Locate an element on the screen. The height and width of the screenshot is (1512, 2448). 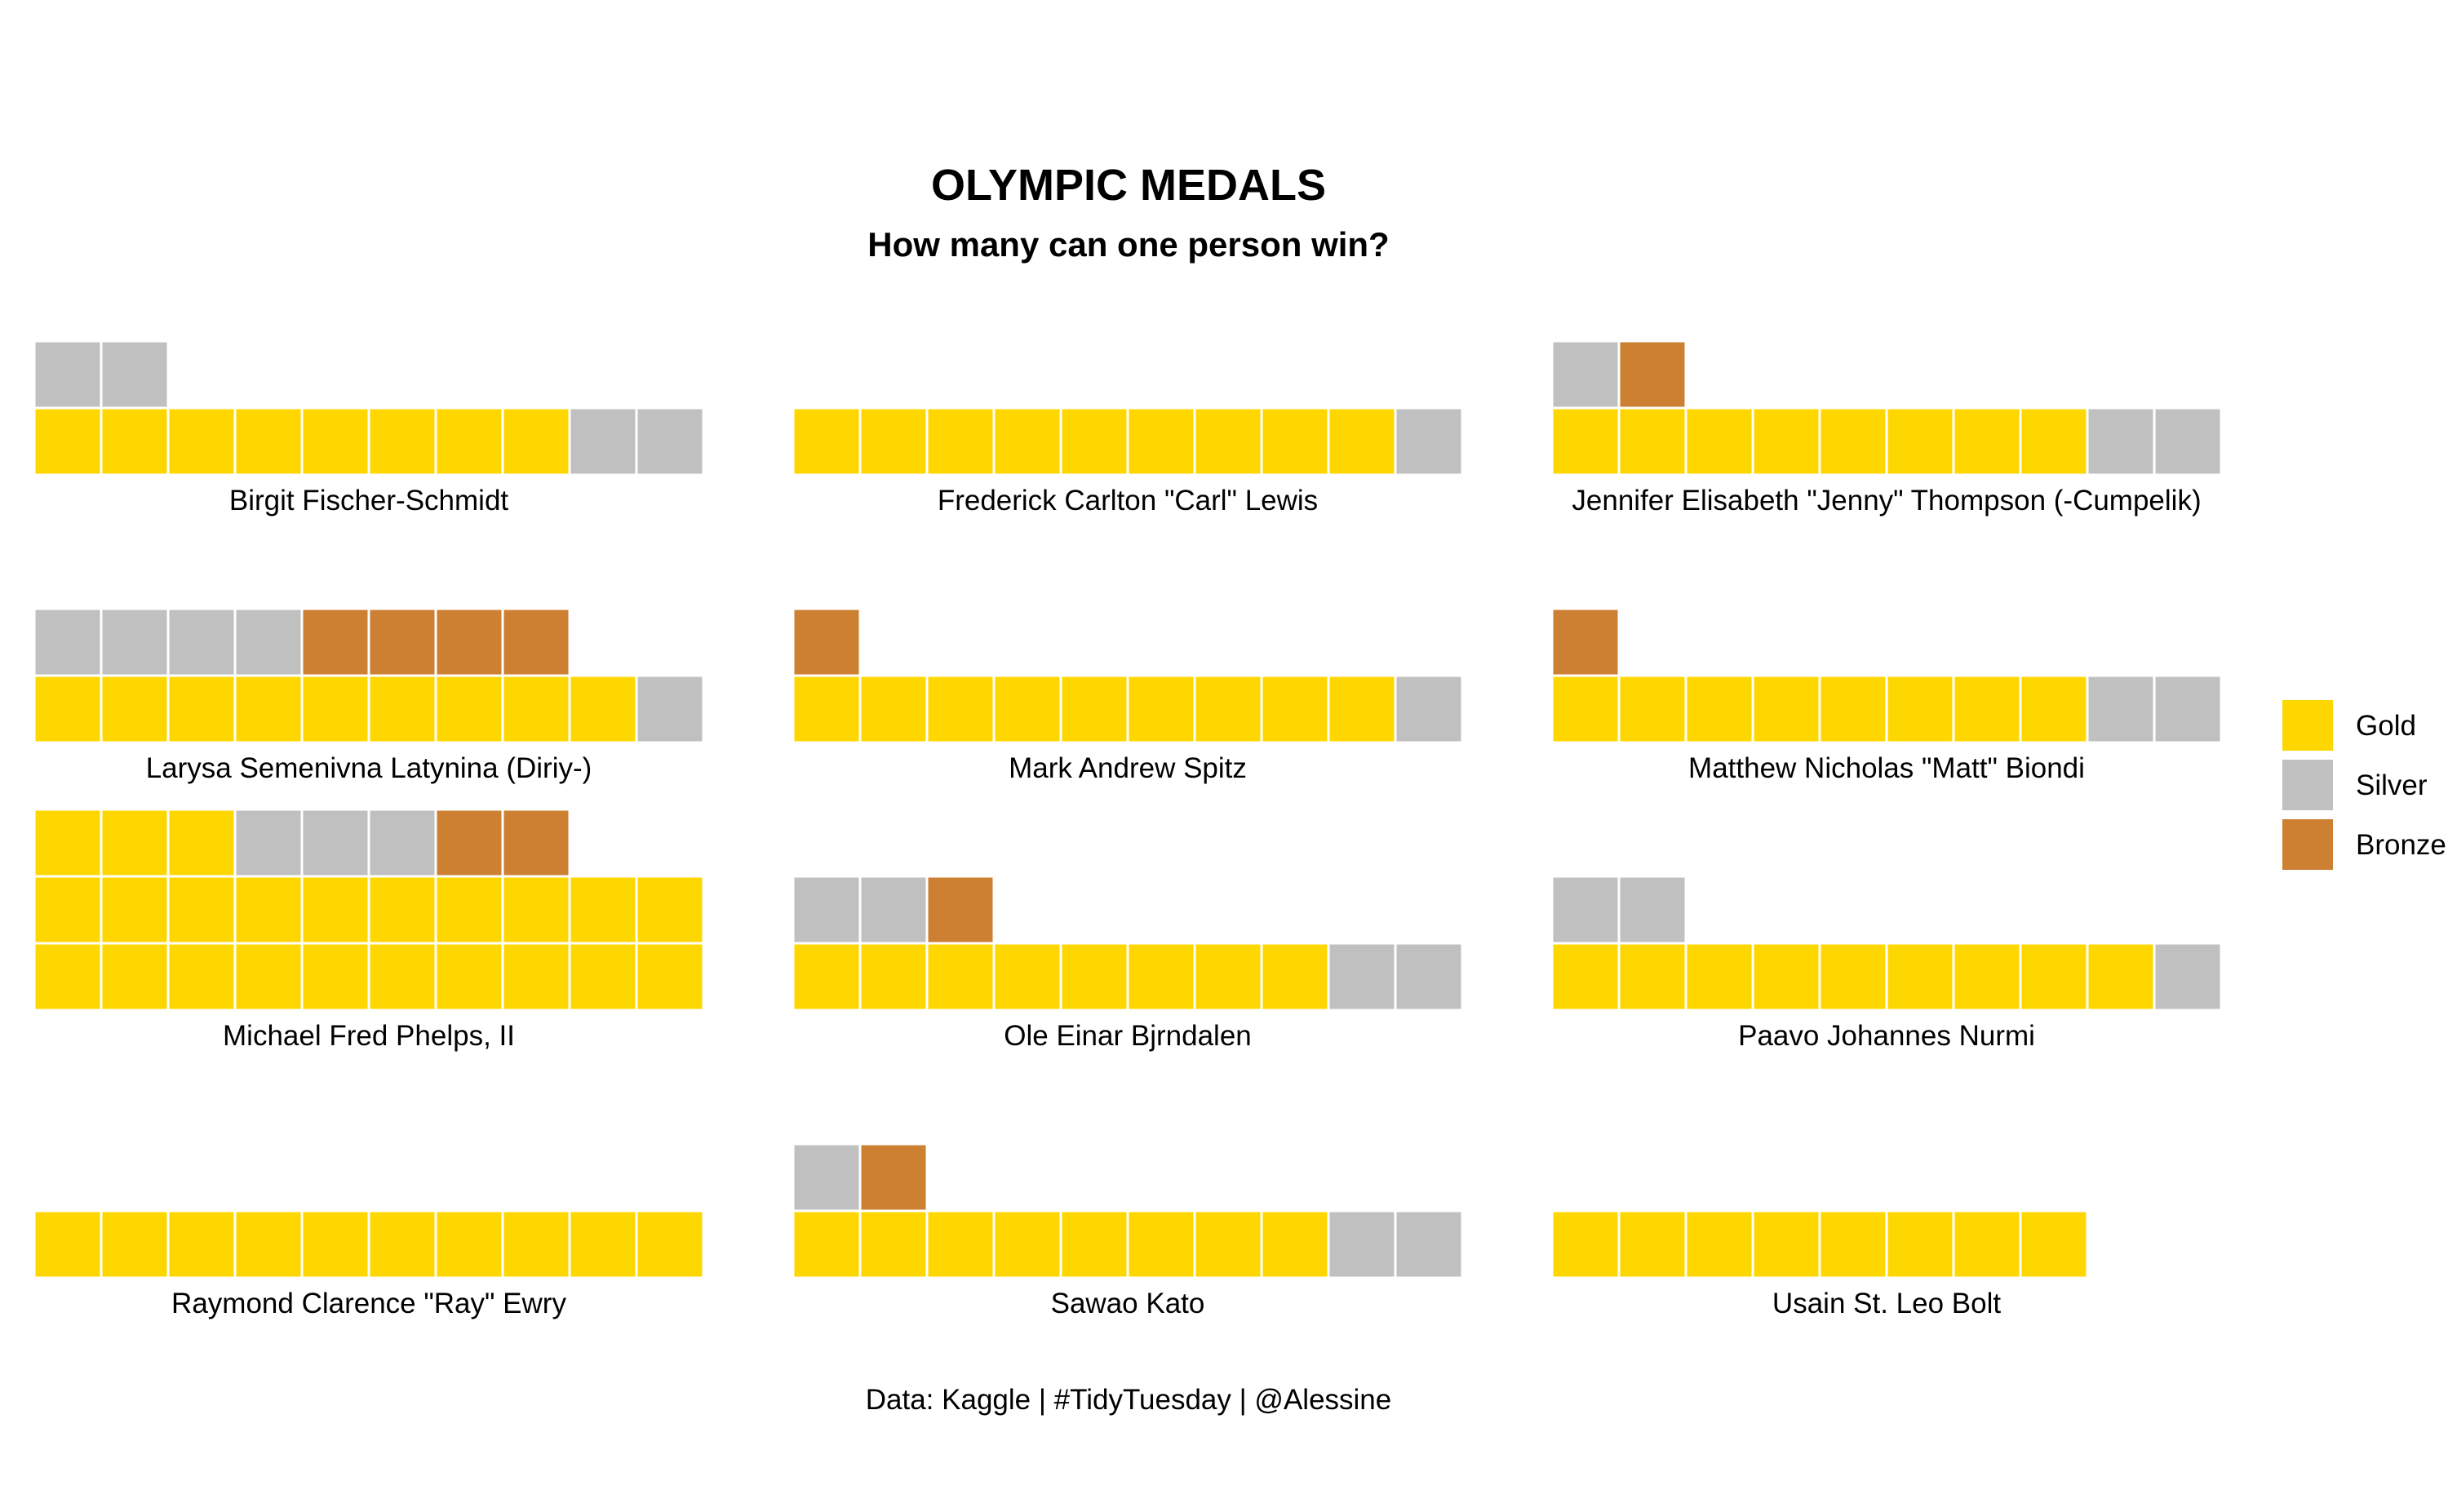
legend-swatch-silver is located at coordinates (2307, 785).